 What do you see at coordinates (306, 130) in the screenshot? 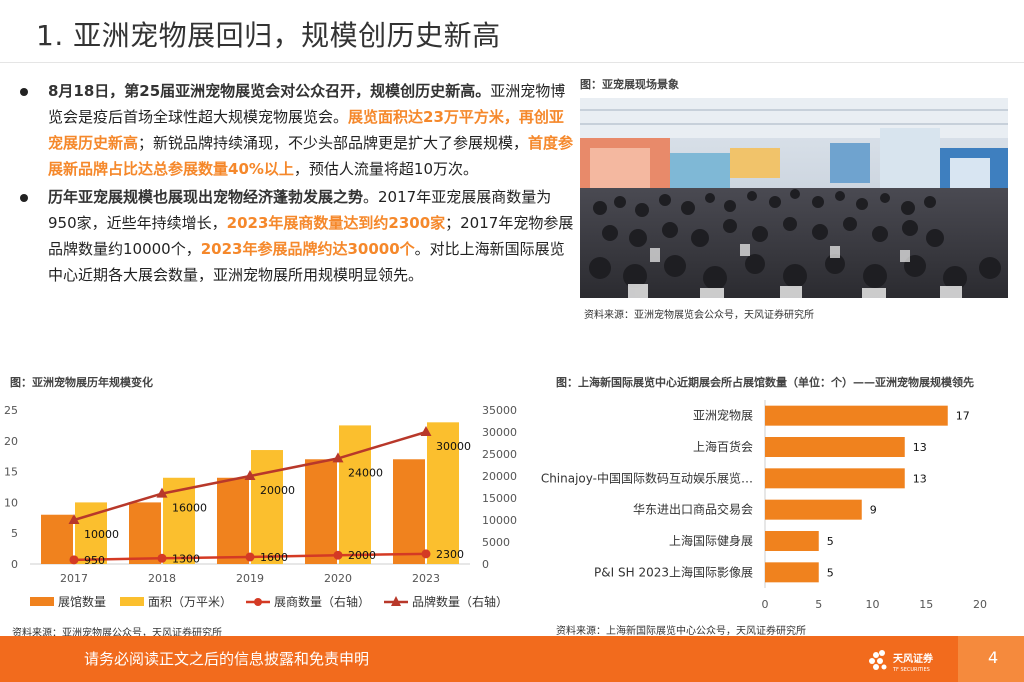
I see `bullet-segment: 展览面积达23万平方米，再创亚宠展历史新高` at bounding box center [306, 130].